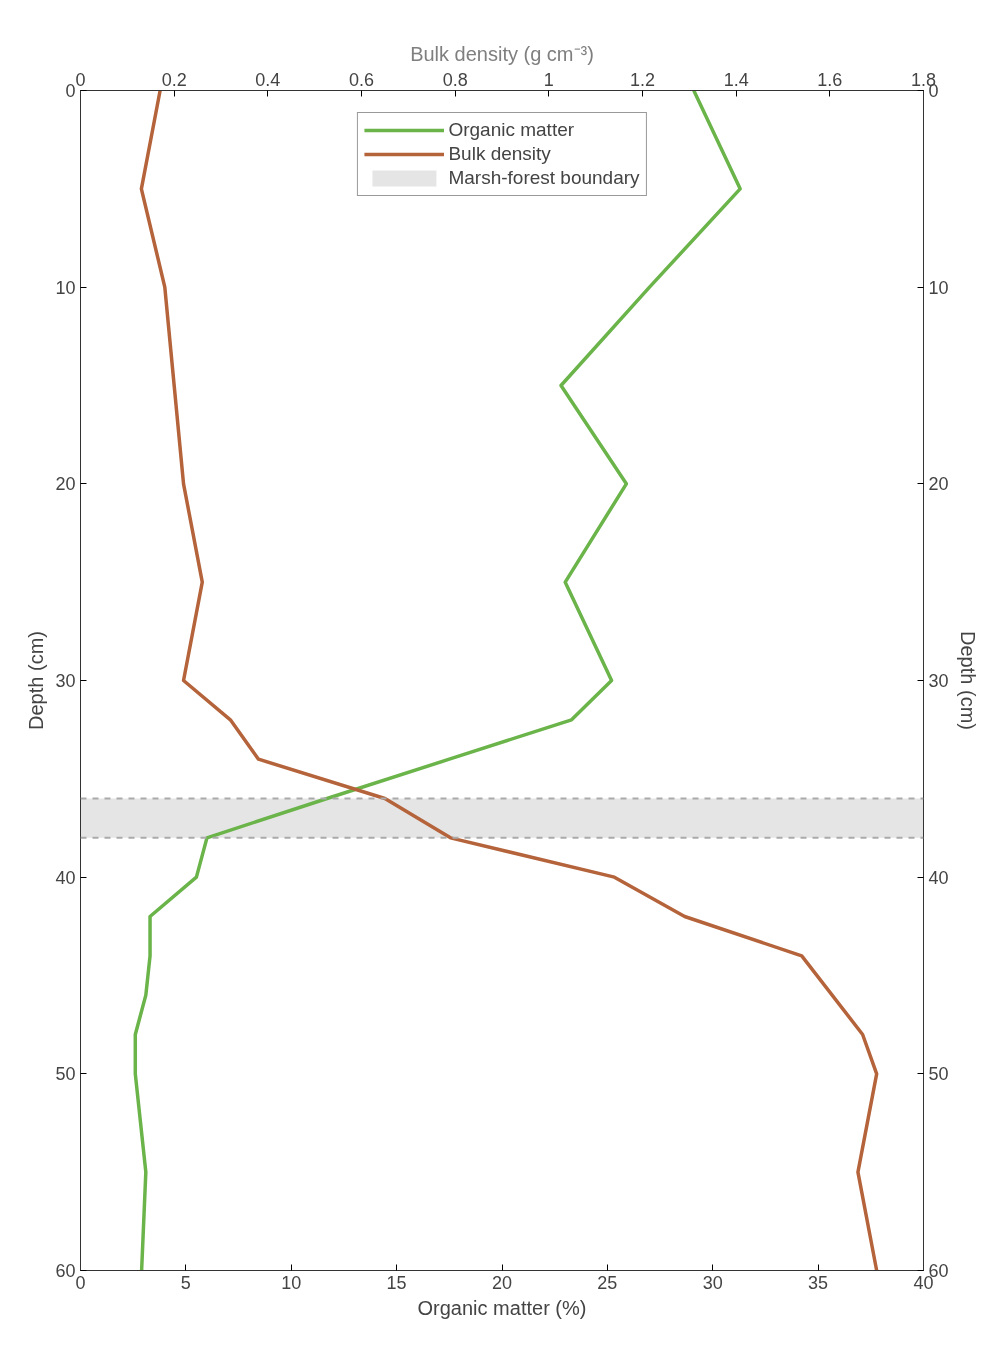 This screenshot has height=1350, width=1003. I want to click on y2-axis-title: Depth (cm), so click(967, 680).